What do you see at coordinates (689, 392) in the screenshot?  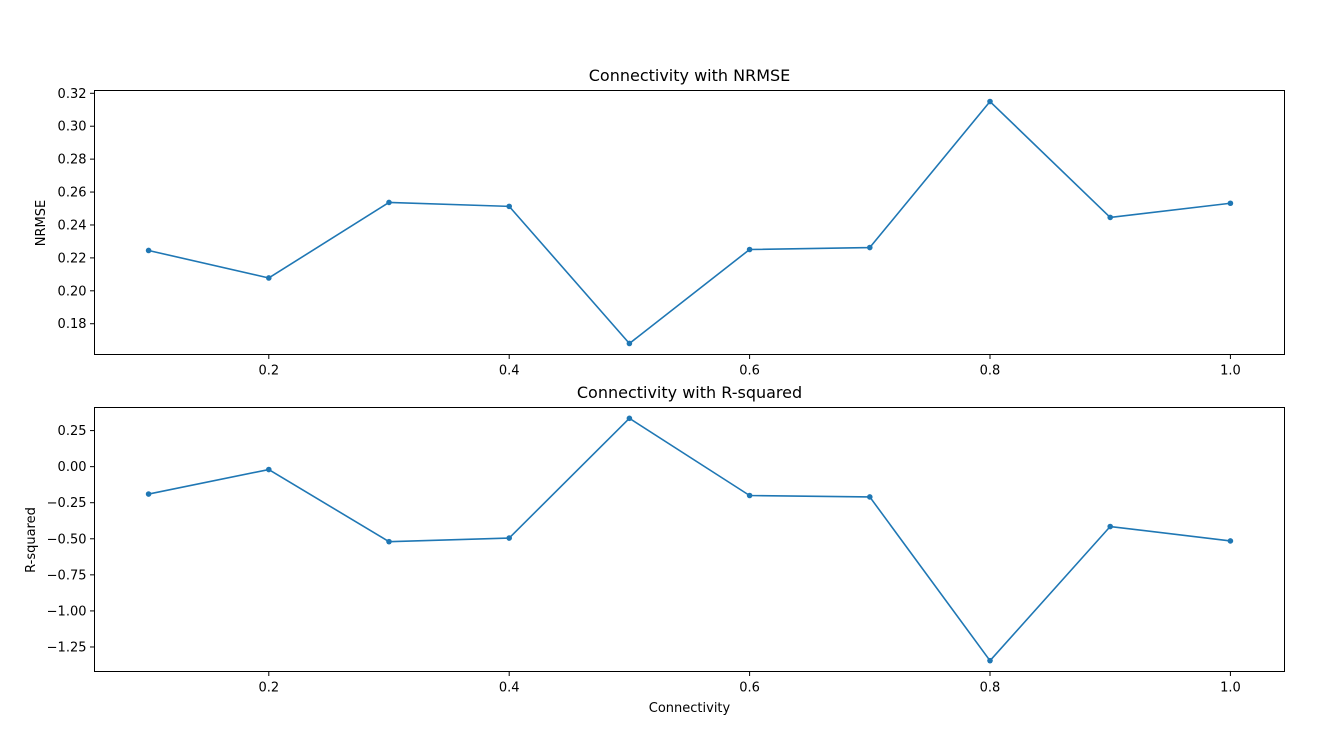 I see `rsquared-chart-title: Connectivity with R-squared` at bounding box center [689, 392].